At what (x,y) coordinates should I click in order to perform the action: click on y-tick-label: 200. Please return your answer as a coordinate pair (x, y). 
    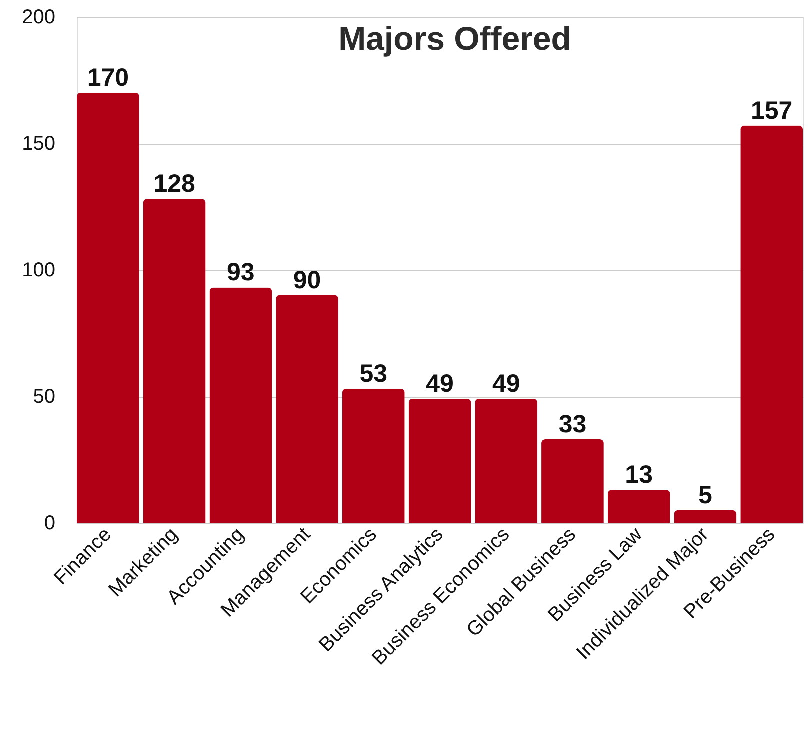
    Looking at the image, I should click on (39, 17).